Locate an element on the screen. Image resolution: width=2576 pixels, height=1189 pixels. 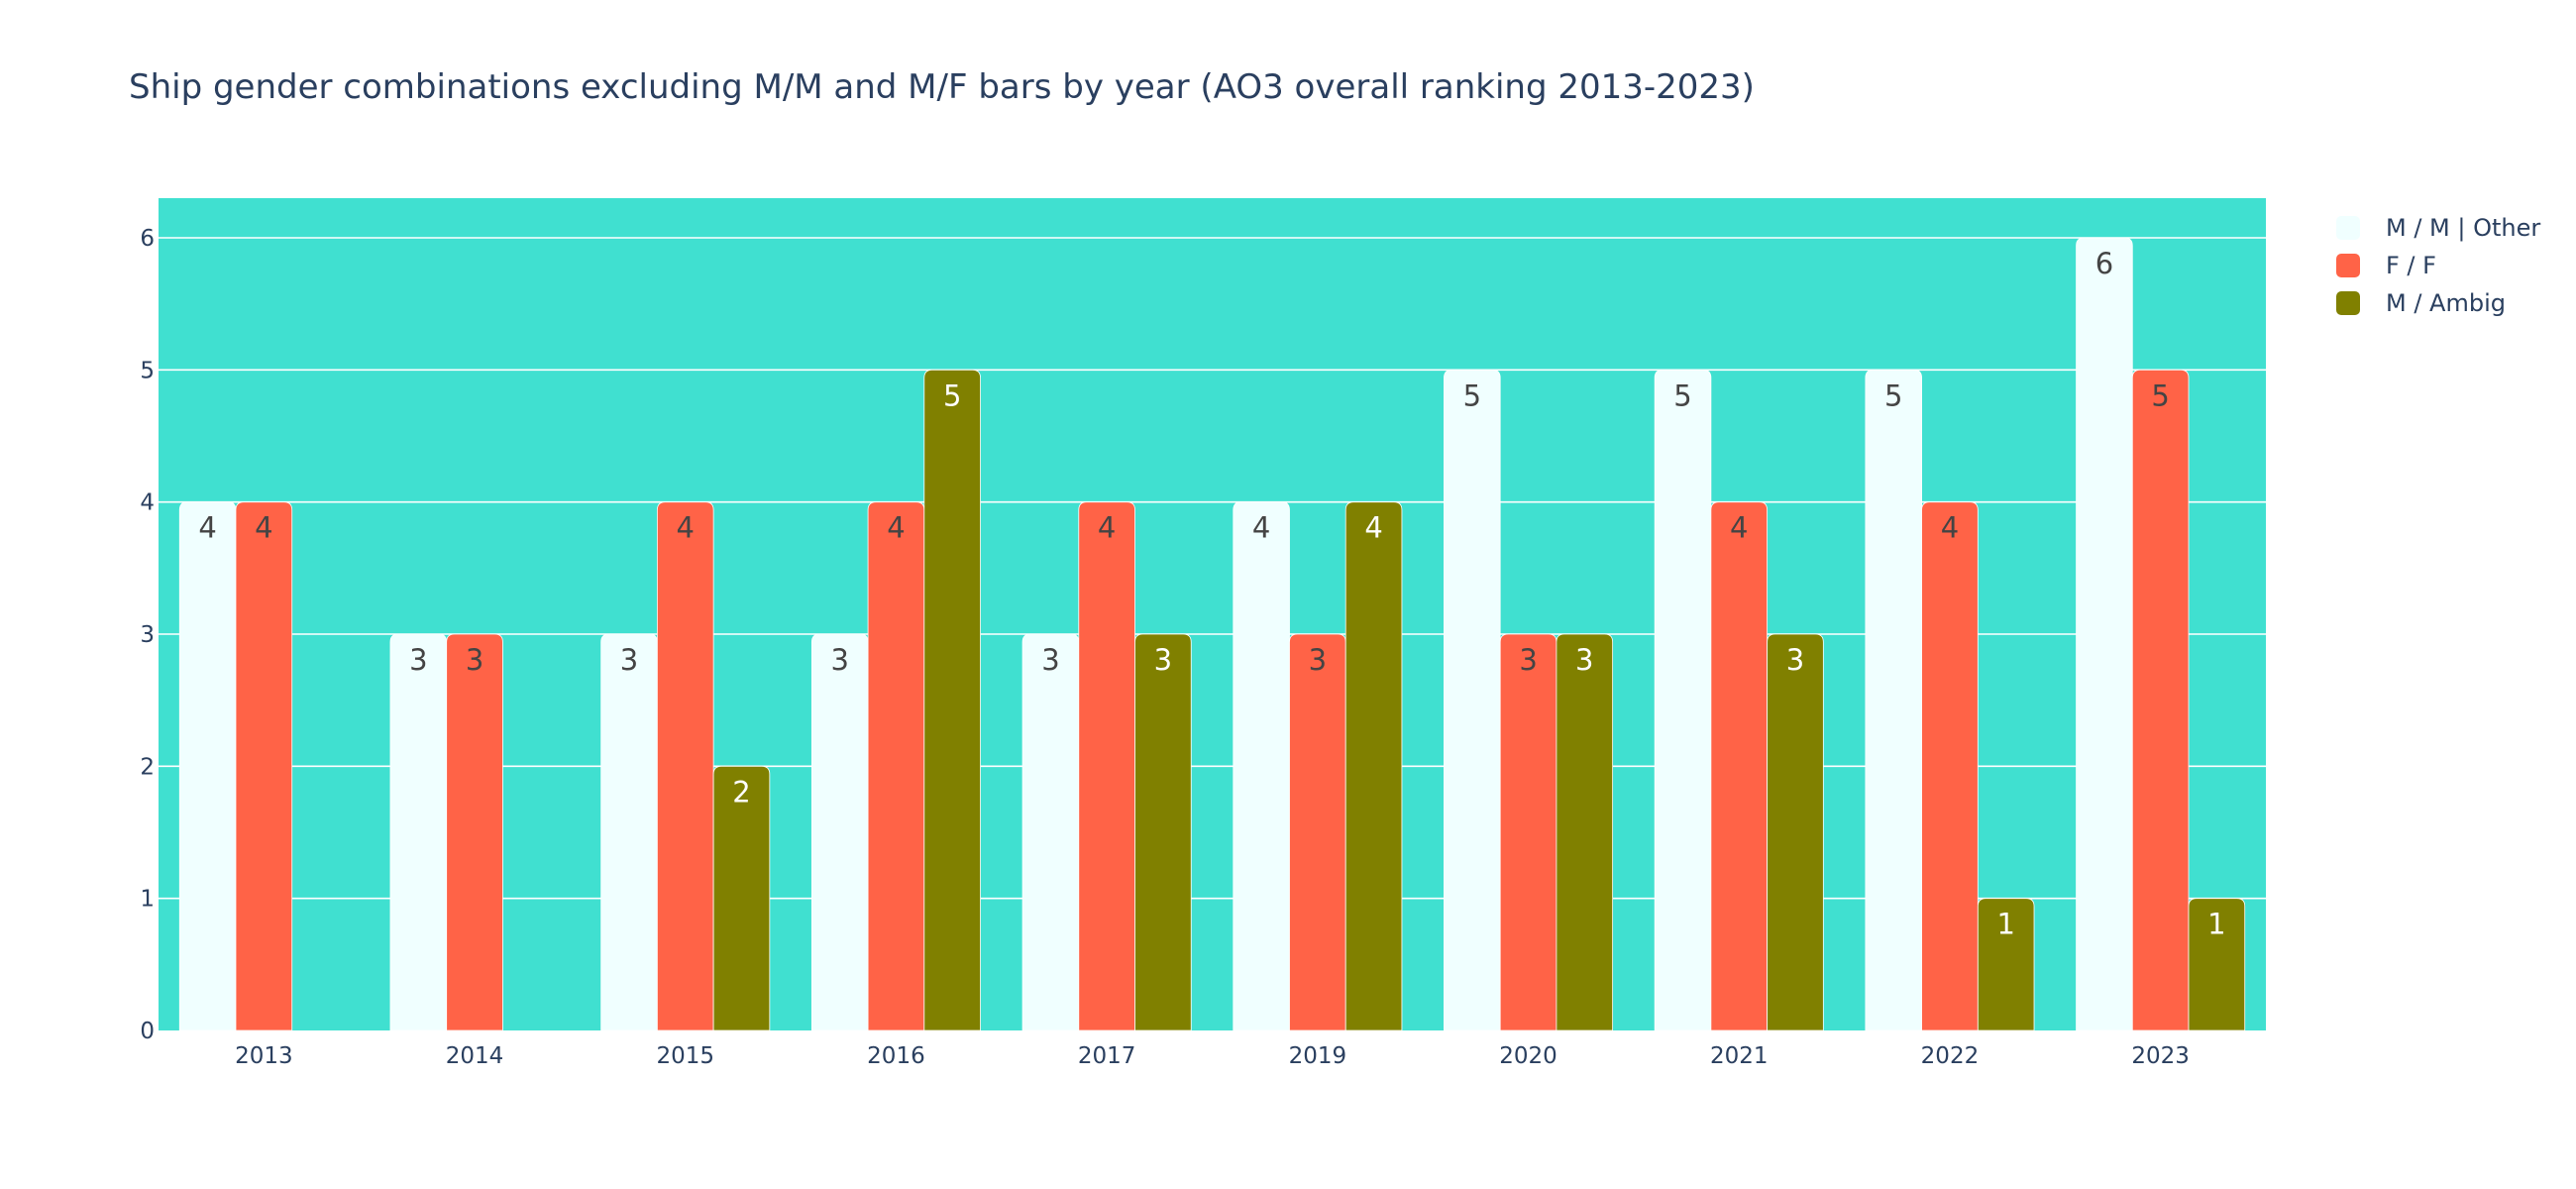
x-tick-label: 2013 is located at coordinates (264, 1056).